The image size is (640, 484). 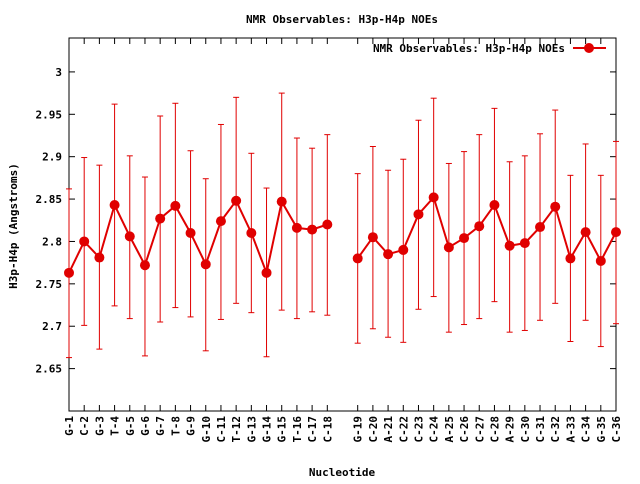 What do you see at coordinates (358, 429) in the screenshot?
I see `x-tick-label: G-19` at bounding box center [358, 429].